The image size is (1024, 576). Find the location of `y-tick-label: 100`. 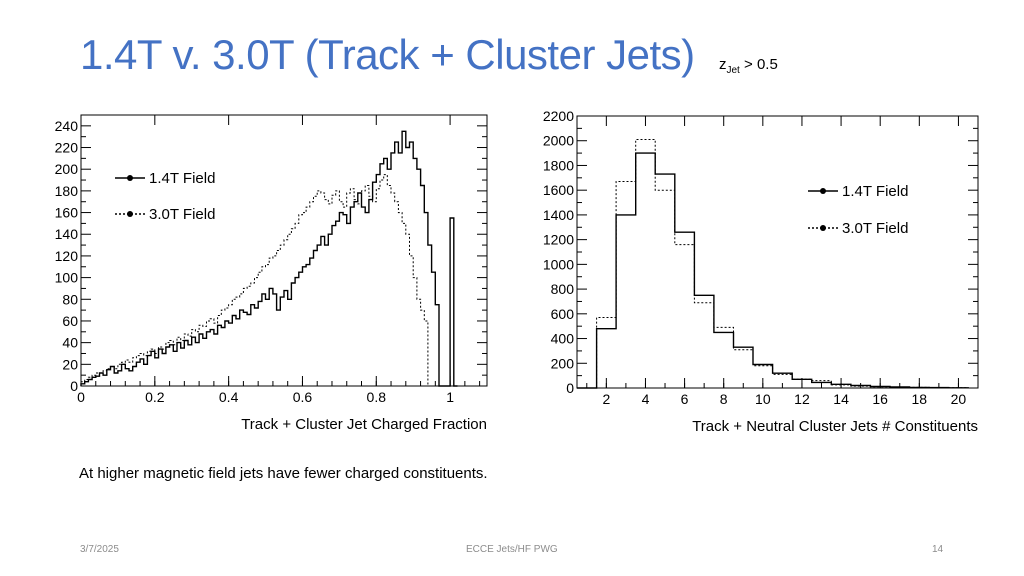

y-tick-label: 100 is located at coordinates (67, 278).